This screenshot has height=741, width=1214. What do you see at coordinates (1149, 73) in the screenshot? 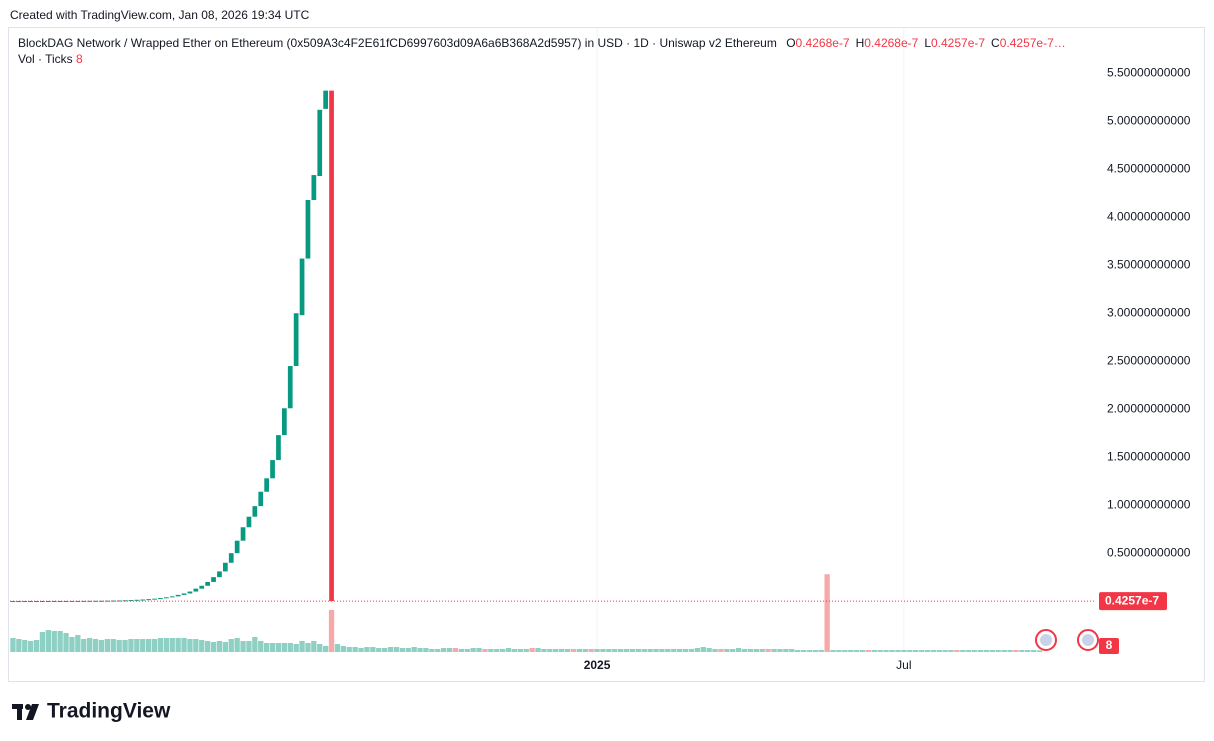
I see `y-tick-label: 5.50000000000` at bounding box center [1149, 73].